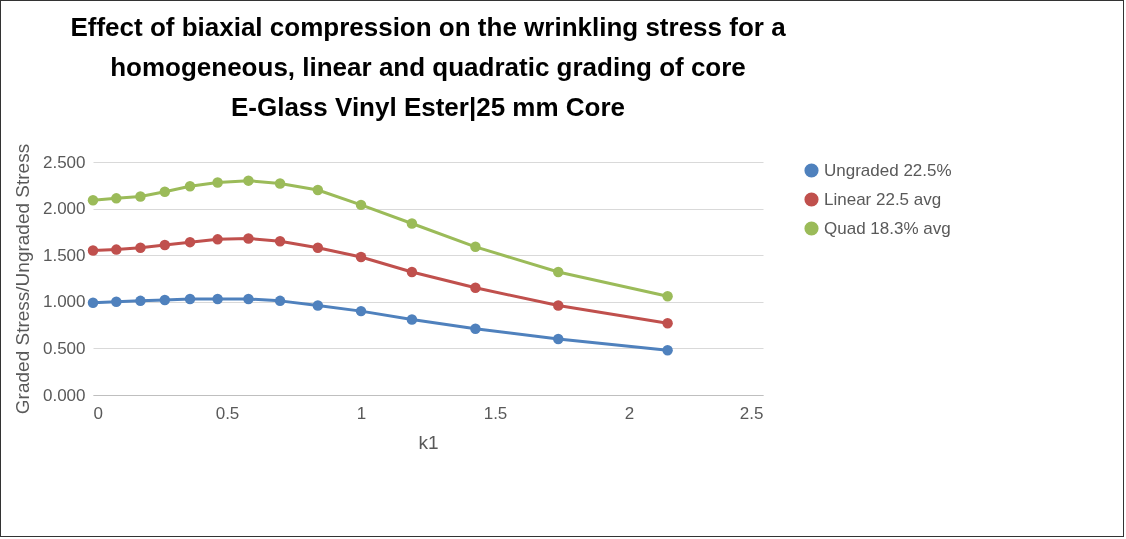 Image resolution: width=1126 pixels, height=539 pixels. I want to click on x-tick-label: 1, so click(361, 413).